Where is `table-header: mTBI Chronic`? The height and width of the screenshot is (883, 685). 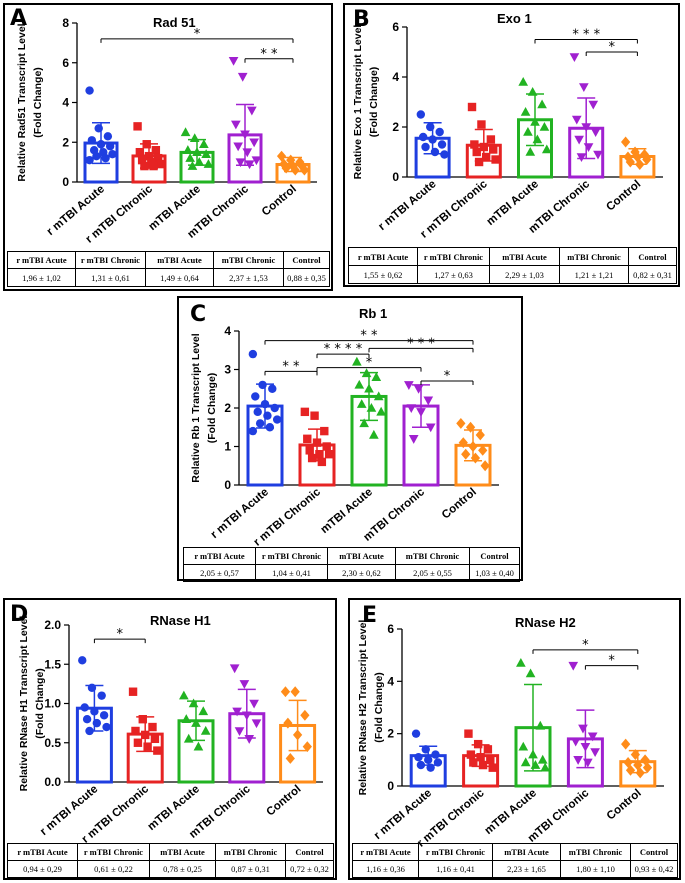 table-header: mTBI Chronic is located at coordinates (595, 852).